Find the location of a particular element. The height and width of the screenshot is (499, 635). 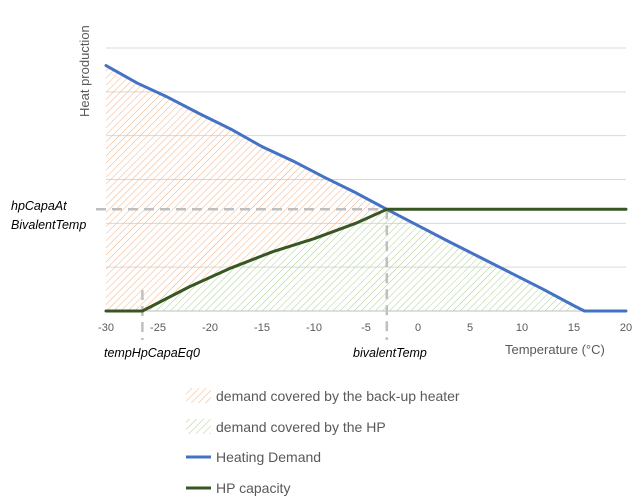

legend-label-backup-heater: demand covered by the back-up heater is located at coordinates (338, 396).